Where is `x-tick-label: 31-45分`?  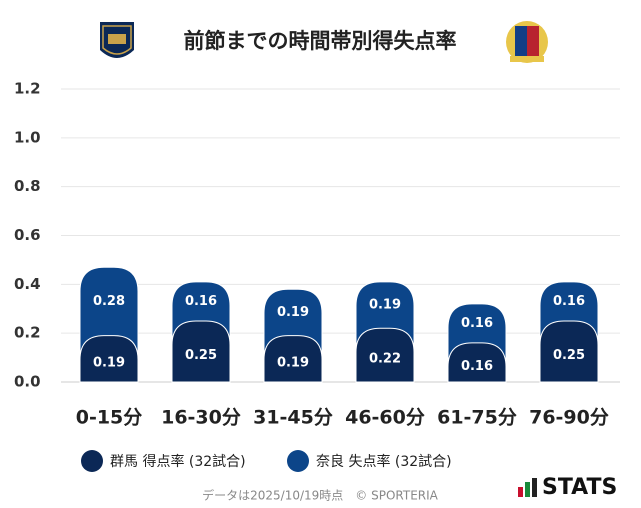
x-tick-label: 31-45分 is located at coordinates (293, 418).